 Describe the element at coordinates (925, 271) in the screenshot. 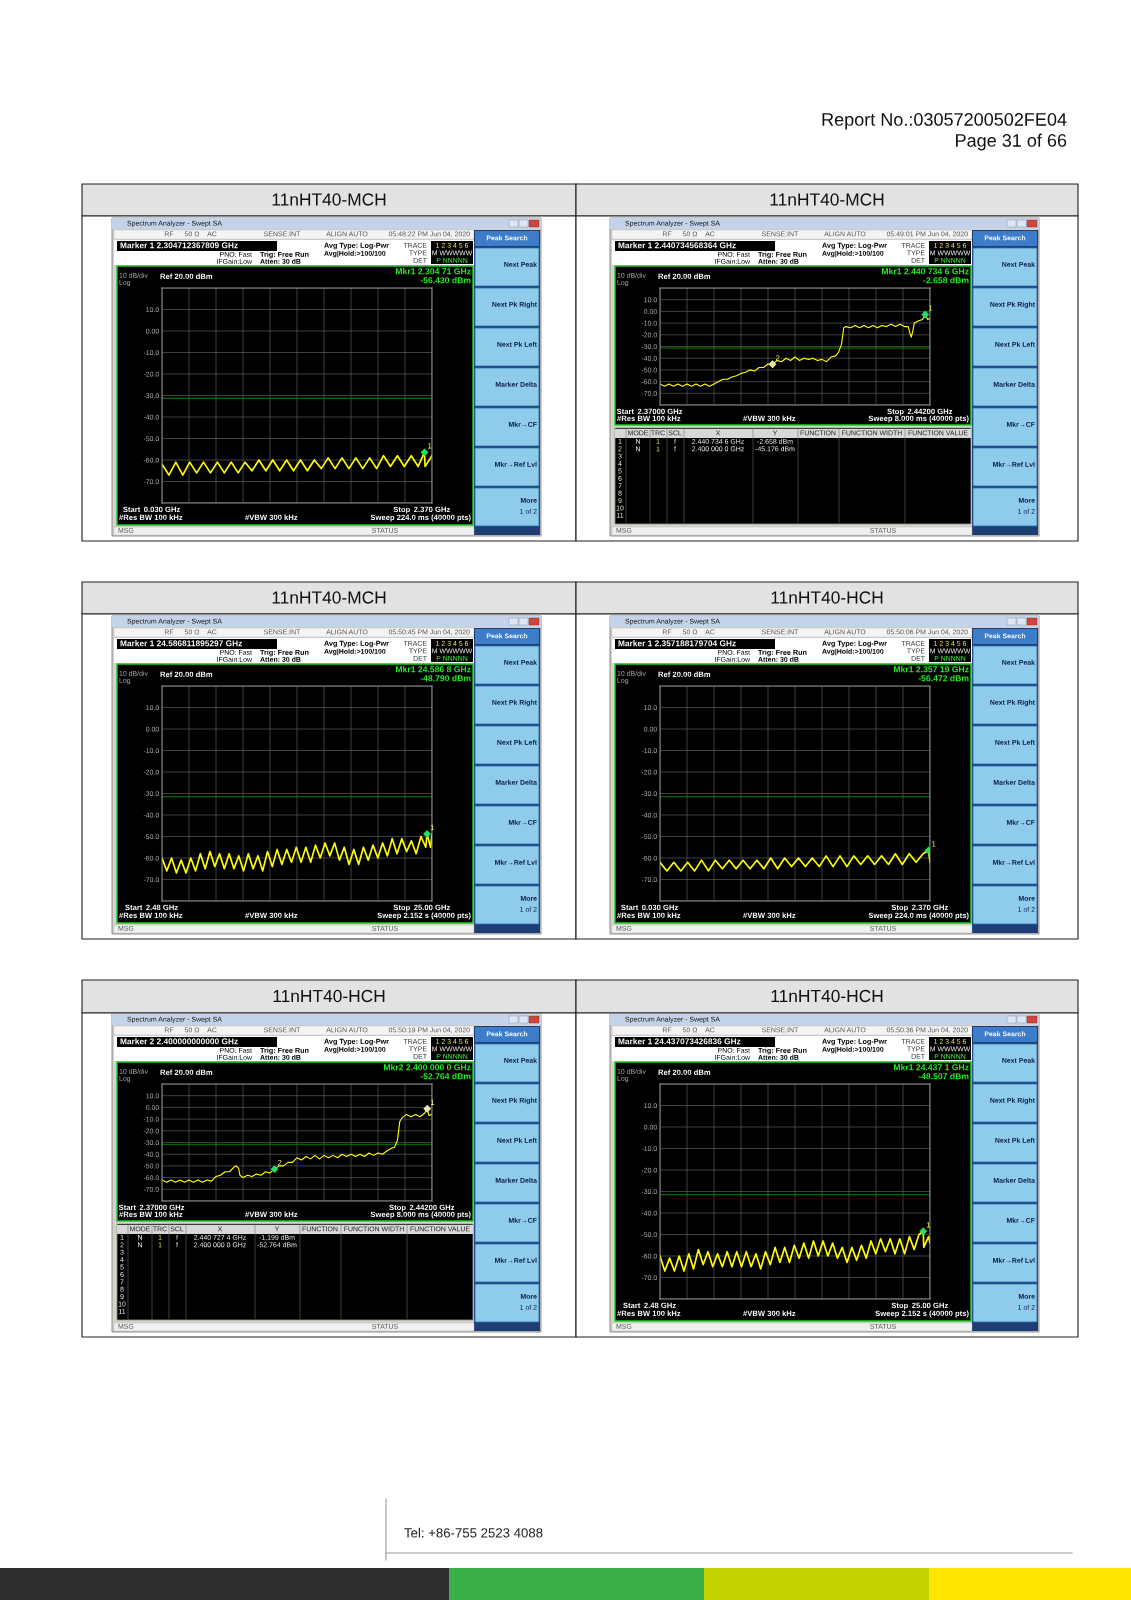

I see `text: Mkr1 2.440 734 6 GHz` at that location.